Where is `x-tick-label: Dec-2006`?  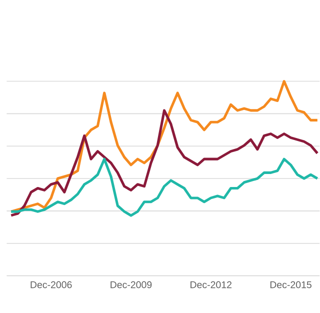 x-tick-label: Dec-2006 is located at coordinates (51, 284).